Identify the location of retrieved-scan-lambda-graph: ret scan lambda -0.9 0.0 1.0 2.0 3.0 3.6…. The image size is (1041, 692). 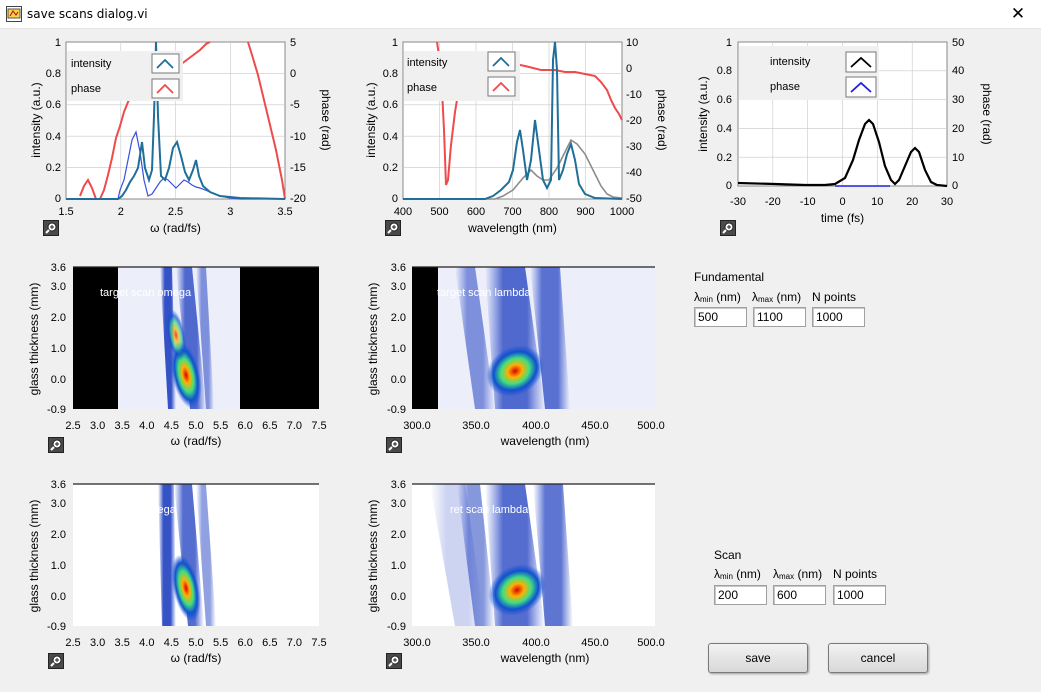
(512, 572).